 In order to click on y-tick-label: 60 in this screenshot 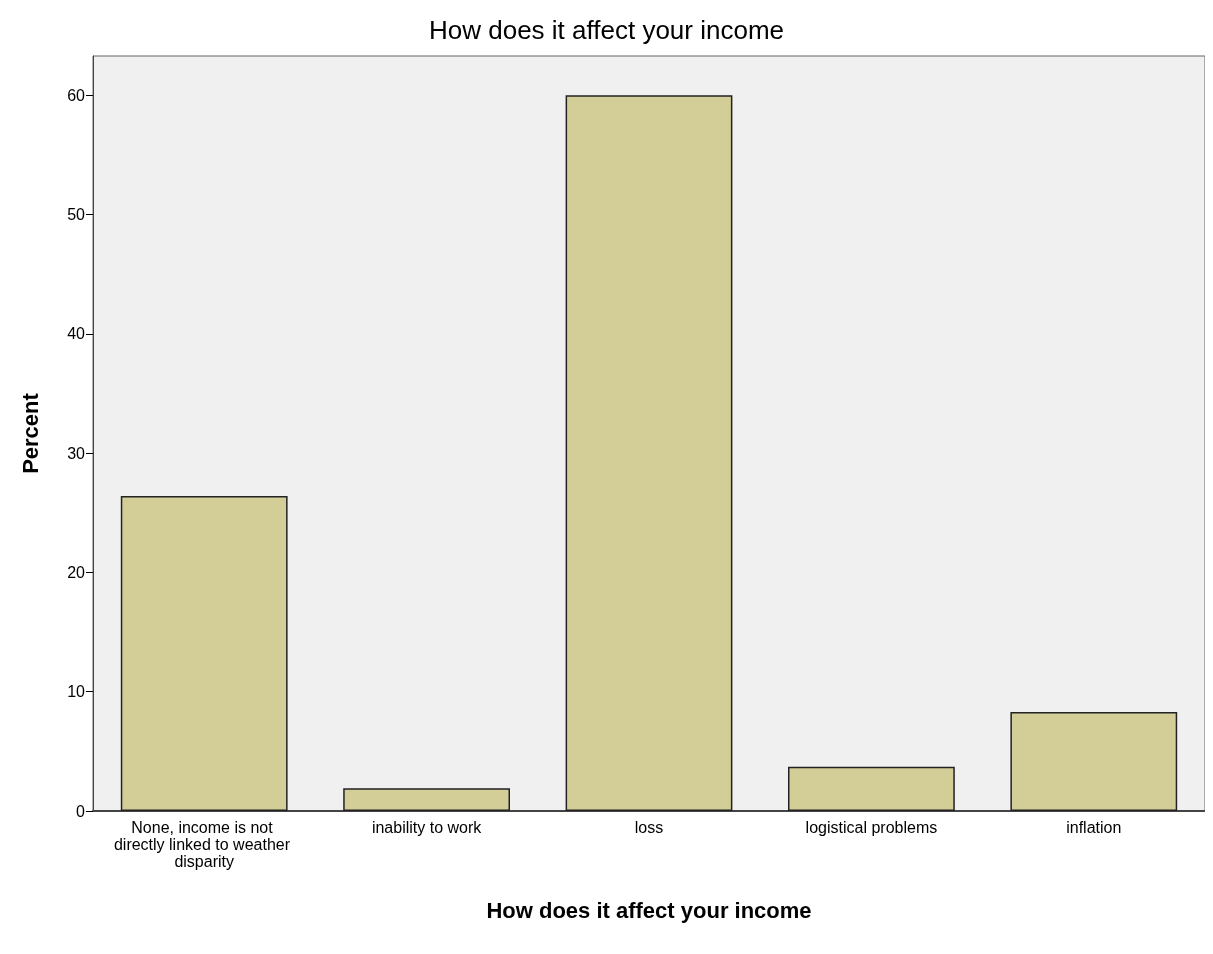, I will do `click(76, 95)`.